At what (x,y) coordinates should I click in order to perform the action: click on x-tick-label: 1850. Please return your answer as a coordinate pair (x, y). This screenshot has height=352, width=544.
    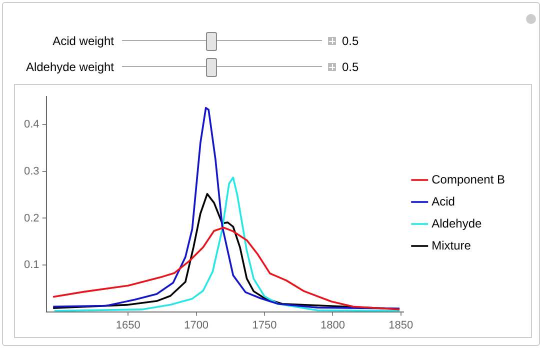
    Looking at the image, I should click on (401, 325).